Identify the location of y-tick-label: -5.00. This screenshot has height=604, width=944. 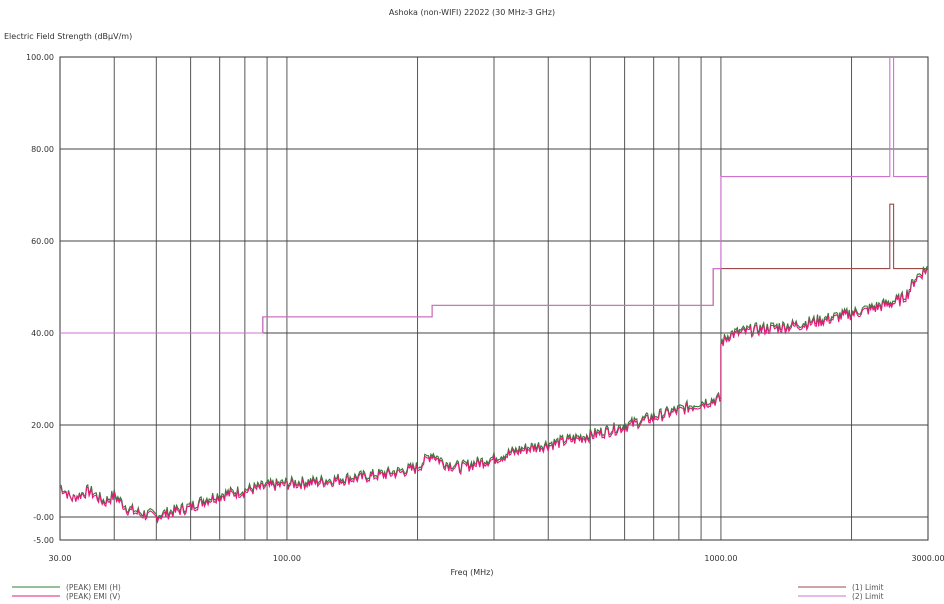
(43, 540).